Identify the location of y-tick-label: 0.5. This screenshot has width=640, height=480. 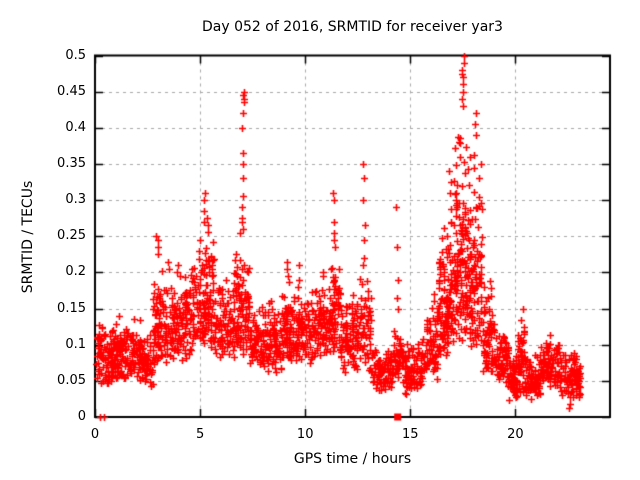
(75, 55).